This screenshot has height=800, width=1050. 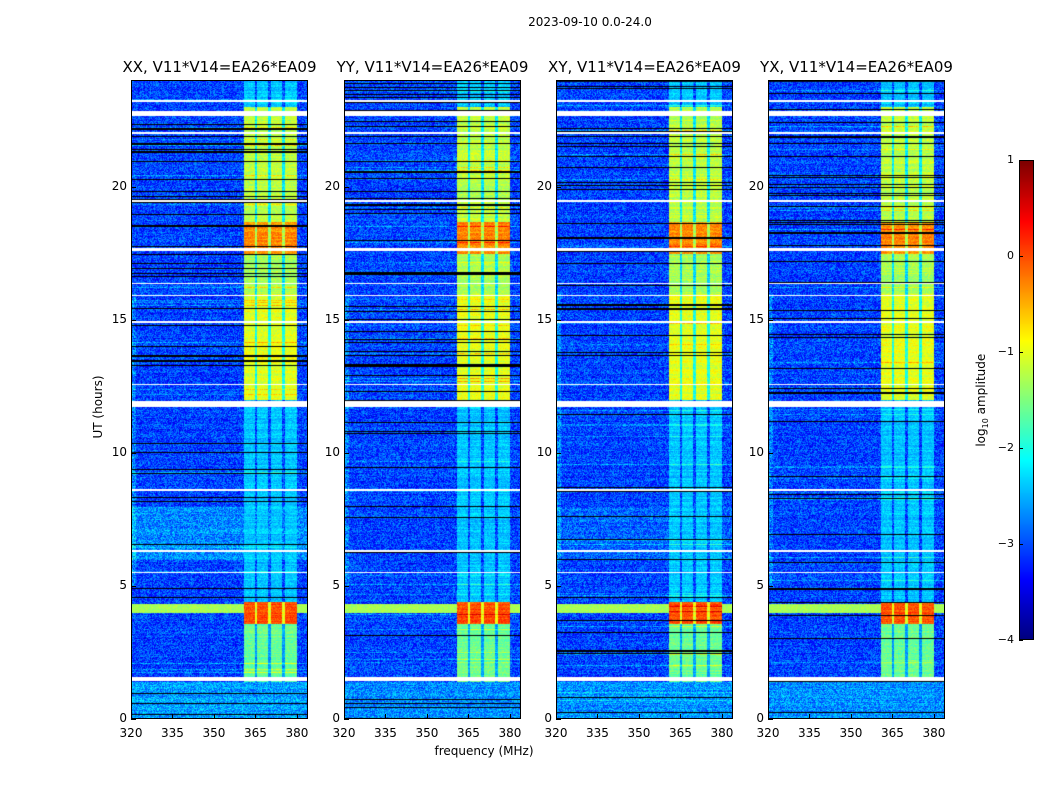 What do you see at coordinates (427, 733) in the screenshot?
I see `x-tick-label: 350` at bounding box center [427, 733].